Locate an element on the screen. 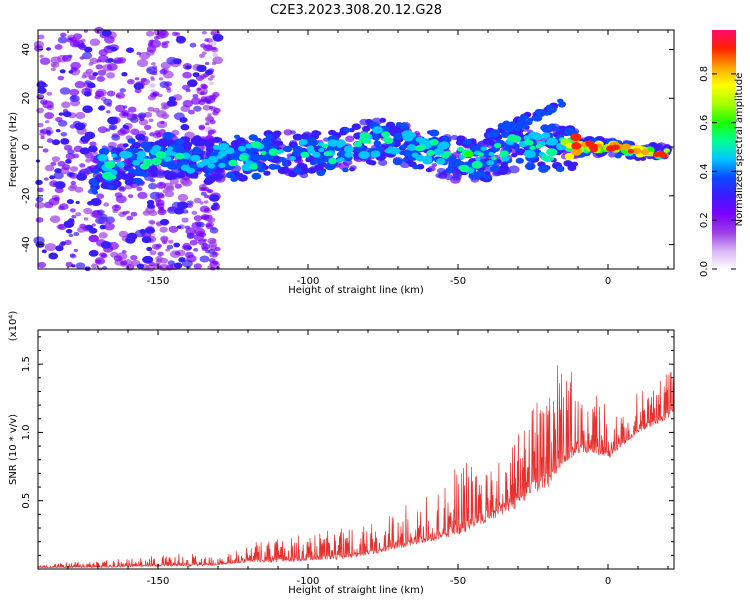 The width and height of the screenshot is (750, 600). colorbar-tick-label: 0.2 is located at coordinates (704, 220).